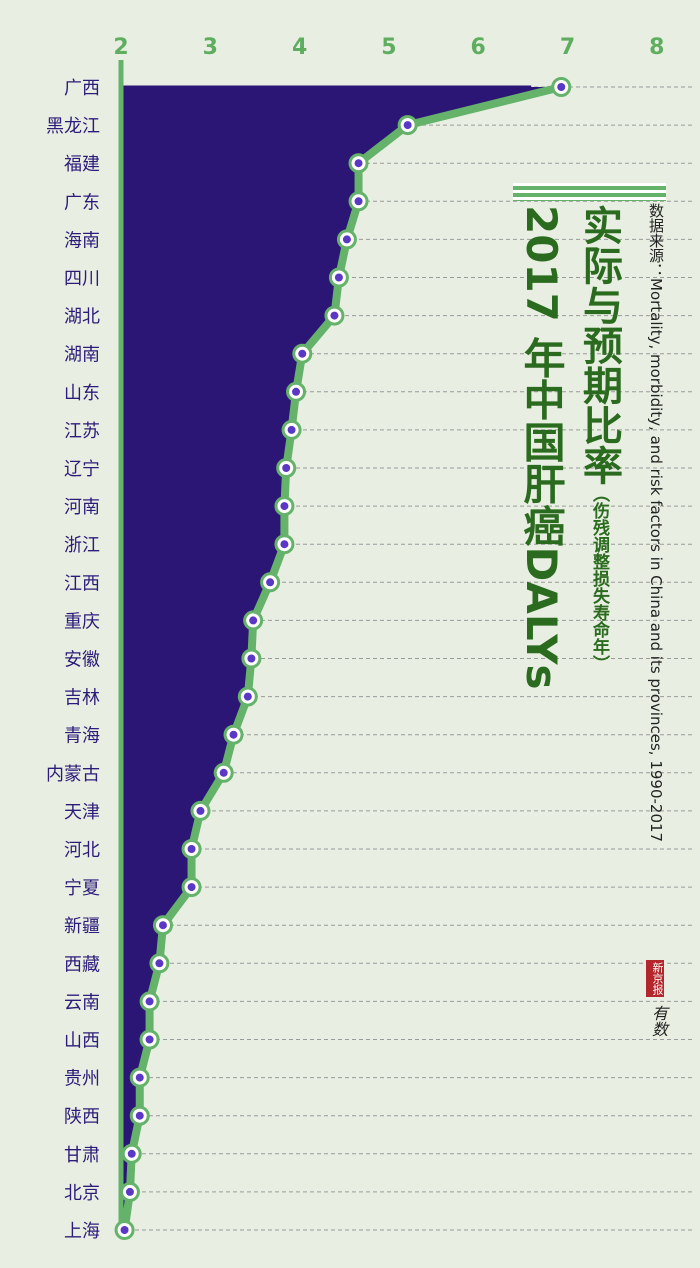  What do you see at coordinates (73, 126) in the screenshot?
I see `category-label: 黑龙江` at bounding box center [73, 126].